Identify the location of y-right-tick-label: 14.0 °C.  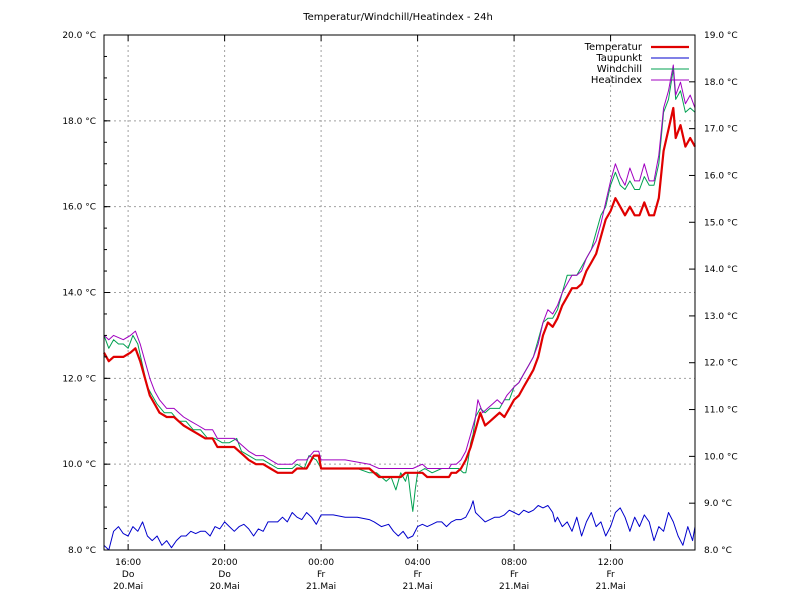
(721, 270).